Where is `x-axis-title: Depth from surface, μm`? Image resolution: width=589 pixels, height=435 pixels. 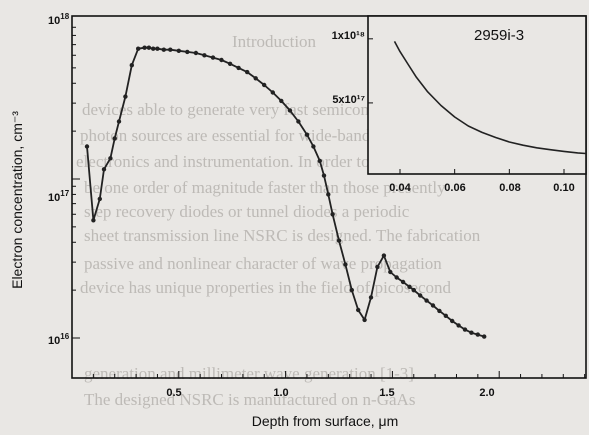 x-axis-title: Depth from surface, μm is located at coordinates (325, 421).